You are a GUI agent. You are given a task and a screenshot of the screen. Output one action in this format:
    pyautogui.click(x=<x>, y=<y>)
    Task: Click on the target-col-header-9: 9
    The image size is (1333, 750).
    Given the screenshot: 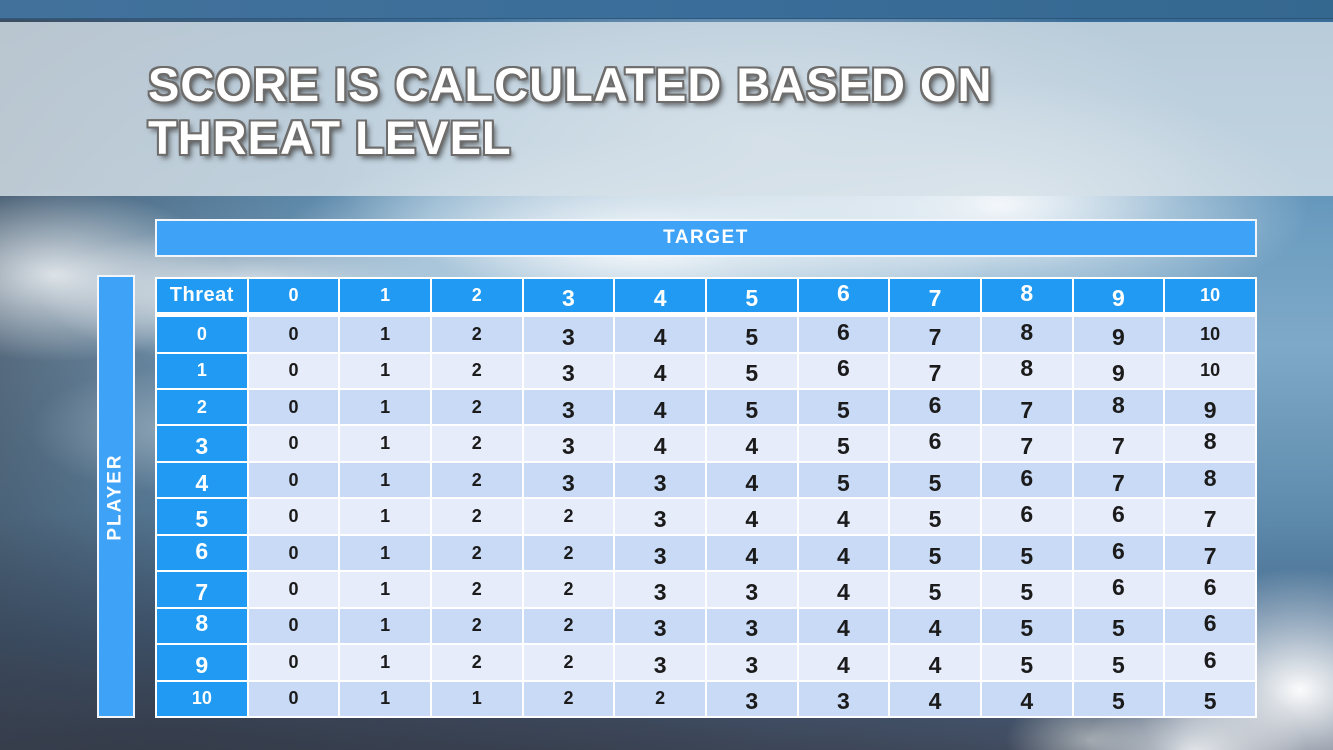 What is the action you would take?
    pyautogui.click(x=1118, y=297)
    